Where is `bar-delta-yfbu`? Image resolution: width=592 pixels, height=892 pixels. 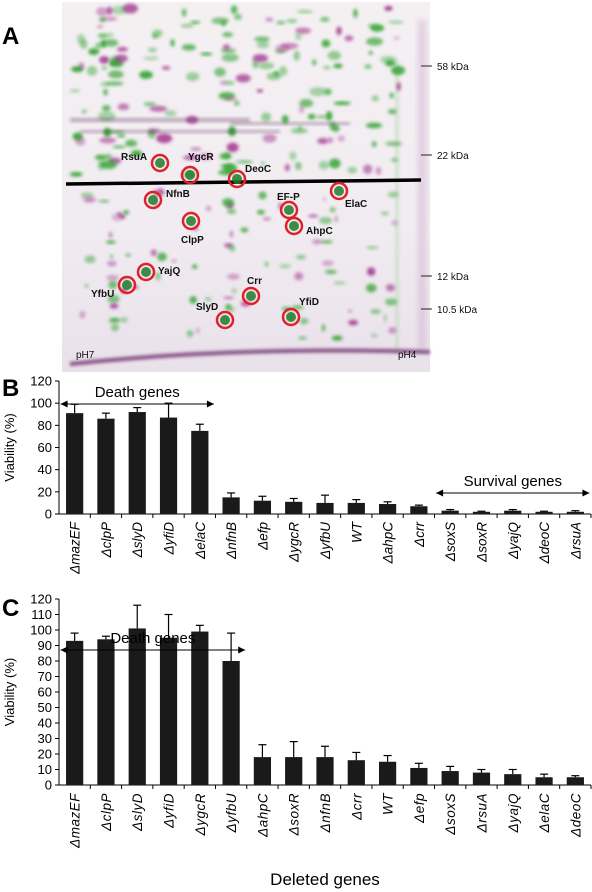
bar-delta-yfbu is located at coordinates (231, 723).